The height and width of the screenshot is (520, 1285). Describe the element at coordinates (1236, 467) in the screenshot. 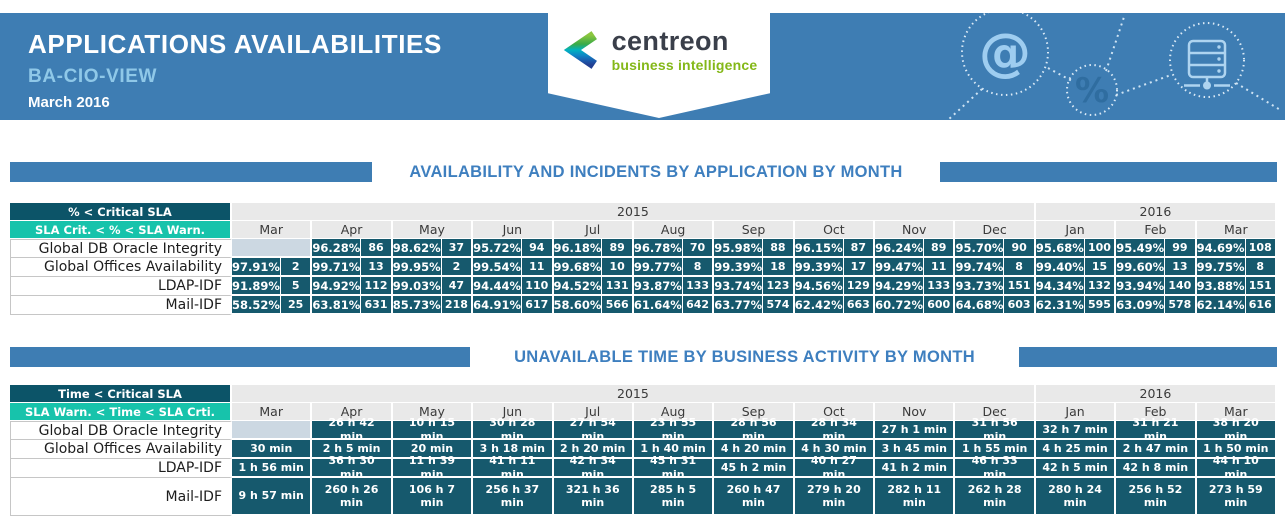

I see `unavailable-time-cell: 44 h 10 min` at that location.